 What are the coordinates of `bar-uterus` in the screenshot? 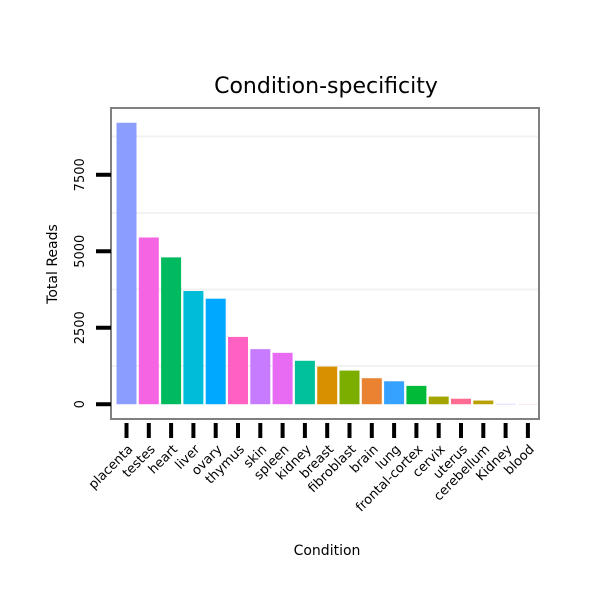 It's located at (461, 401).